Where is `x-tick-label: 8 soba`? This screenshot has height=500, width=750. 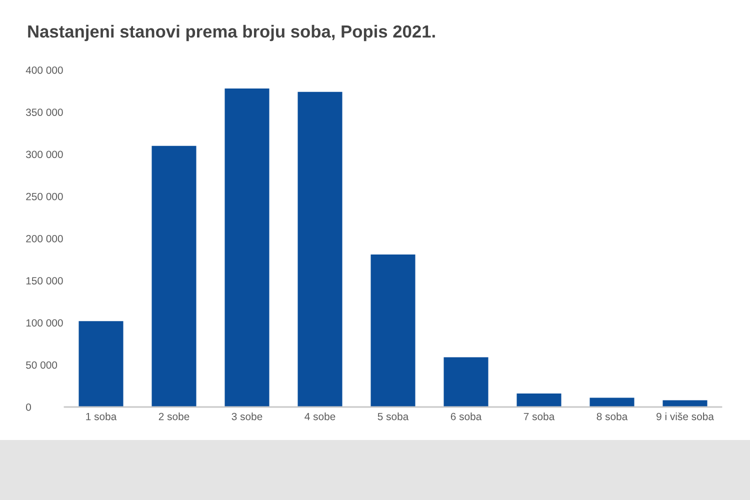 x-tick-label: 8 soba is located at coordinates (612, 416).